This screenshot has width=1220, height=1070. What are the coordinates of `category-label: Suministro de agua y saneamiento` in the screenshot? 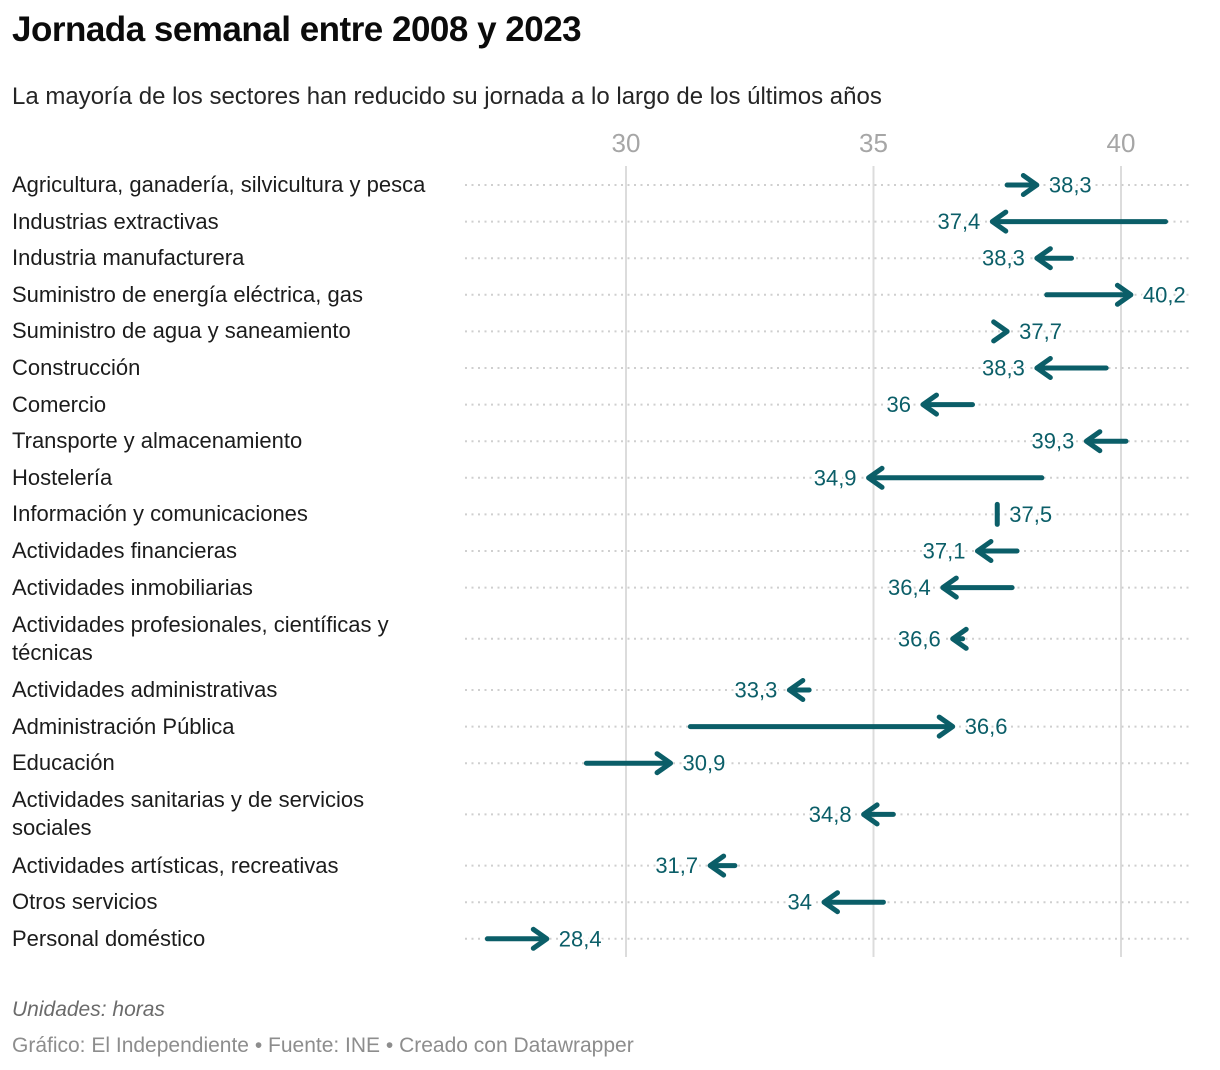 It's located at (181, 331).